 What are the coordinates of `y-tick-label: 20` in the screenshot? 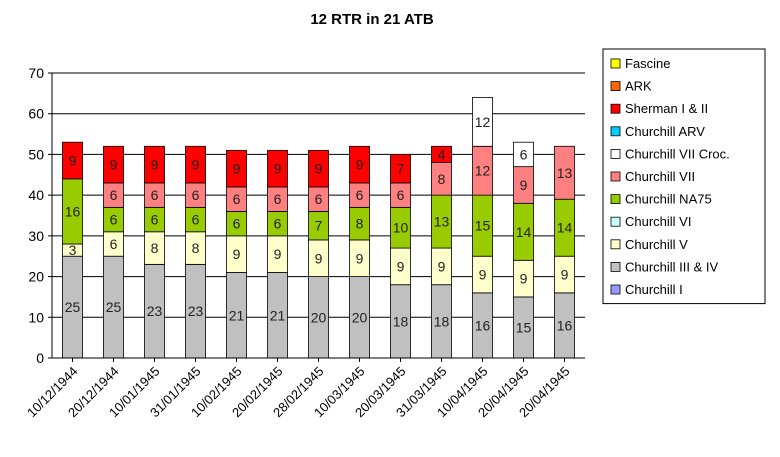 It's located at (36, 277).